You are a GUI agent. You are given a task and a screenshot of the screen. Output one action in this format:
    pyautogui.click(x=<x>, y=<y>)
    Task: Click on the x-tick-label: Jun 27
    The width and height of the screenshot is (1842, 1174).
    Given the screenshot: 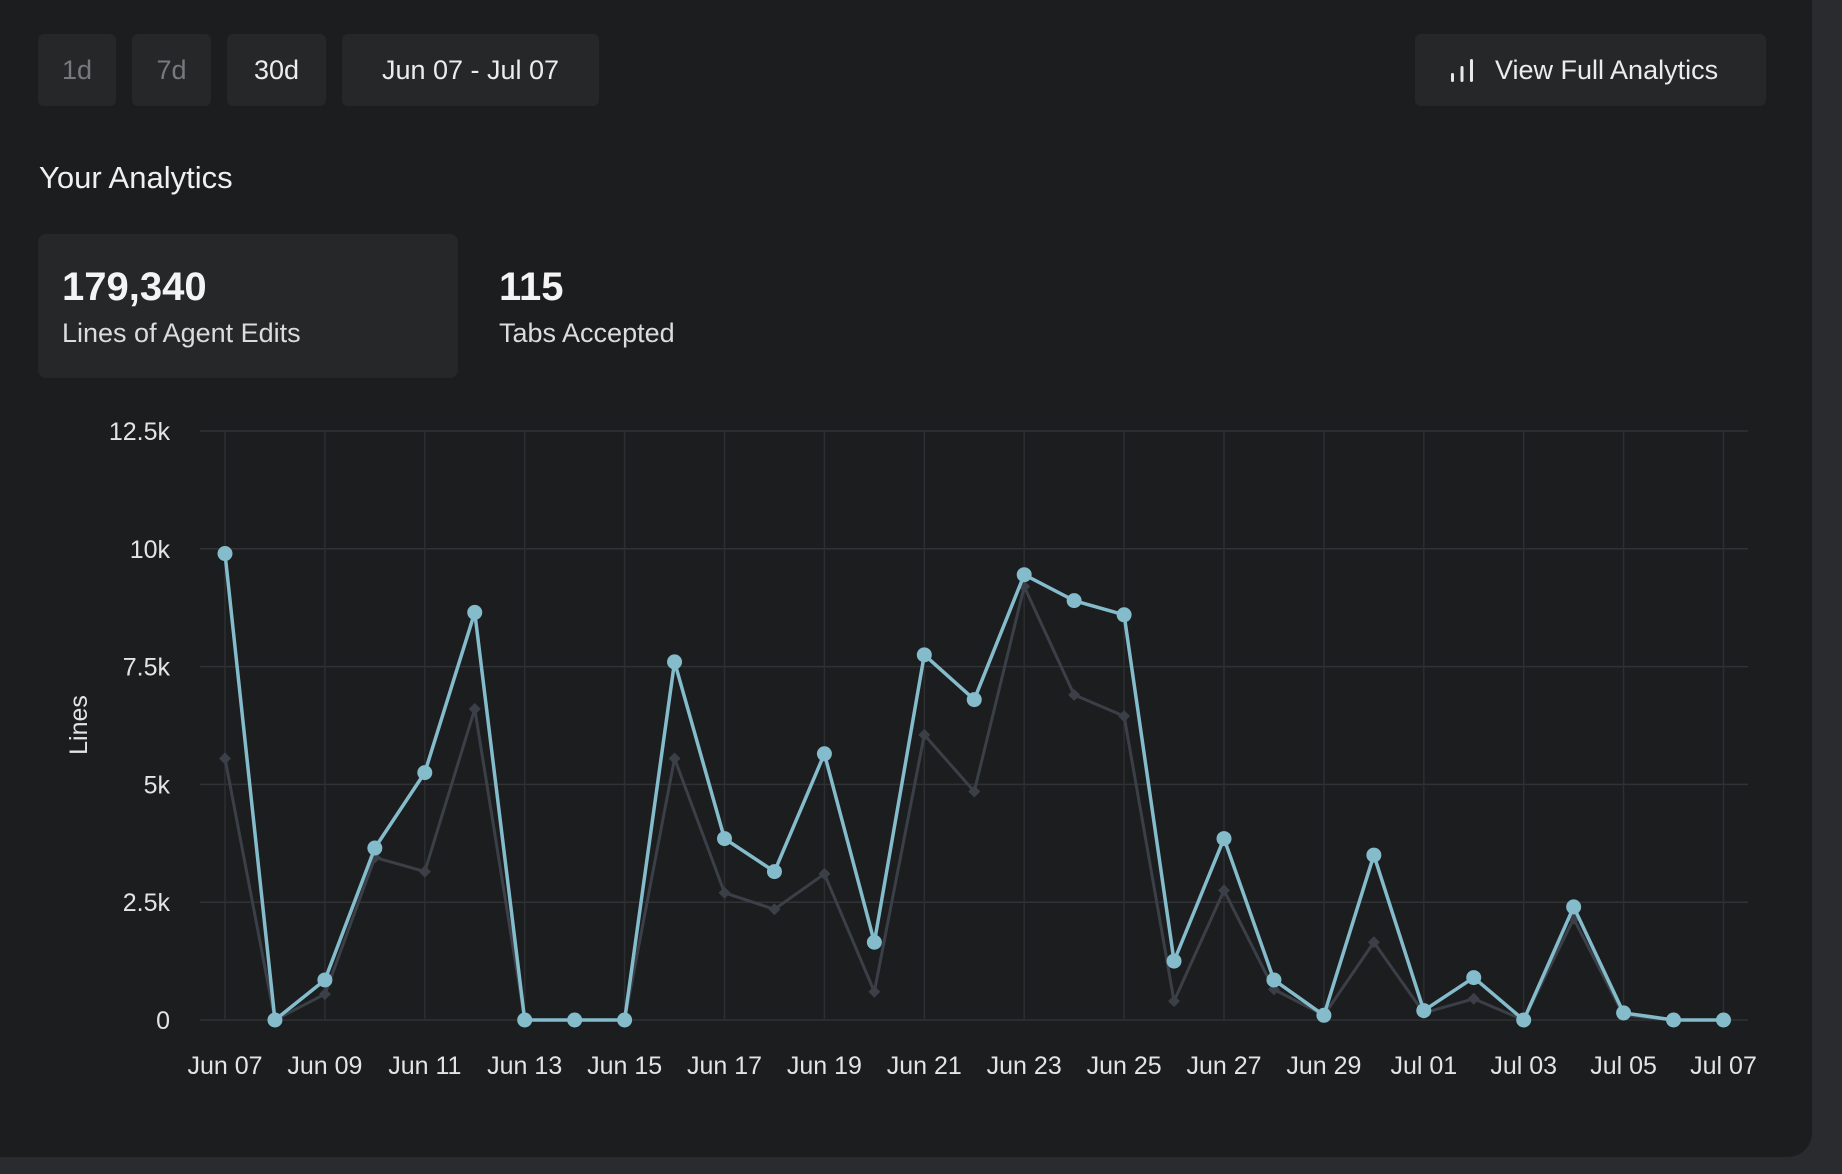 What is the action you would take?
    pyautogui.click(x=1223, y=1066)
    